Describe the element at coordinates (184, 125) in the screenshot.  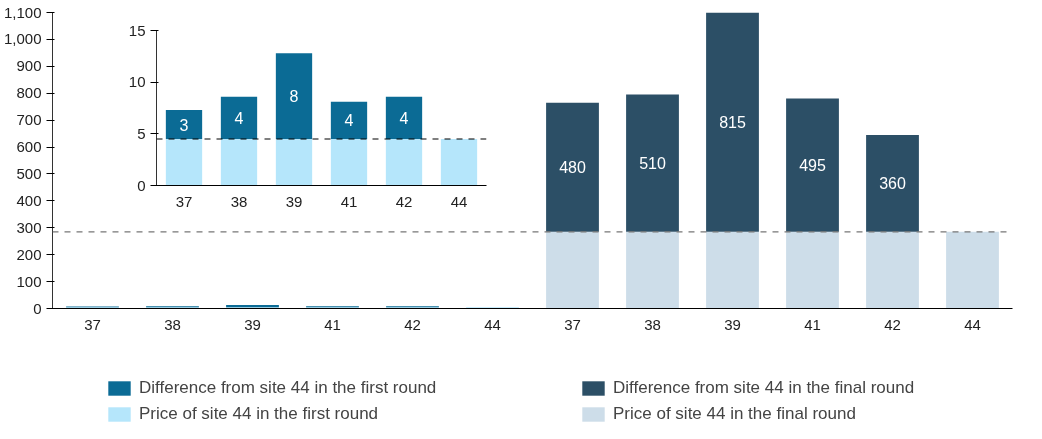
I see `data-label: 3` at that location.